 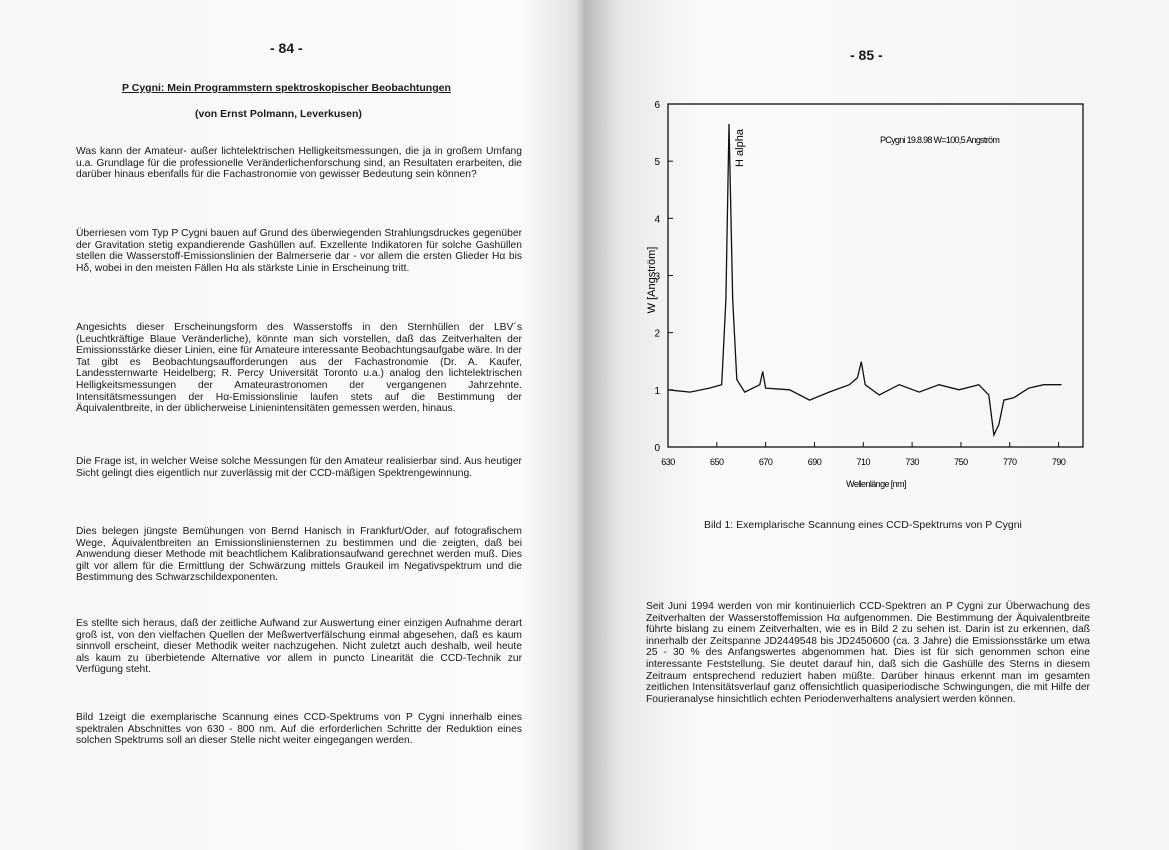 I want to click on x-tick-label: 630, so click(x=668, y=462).